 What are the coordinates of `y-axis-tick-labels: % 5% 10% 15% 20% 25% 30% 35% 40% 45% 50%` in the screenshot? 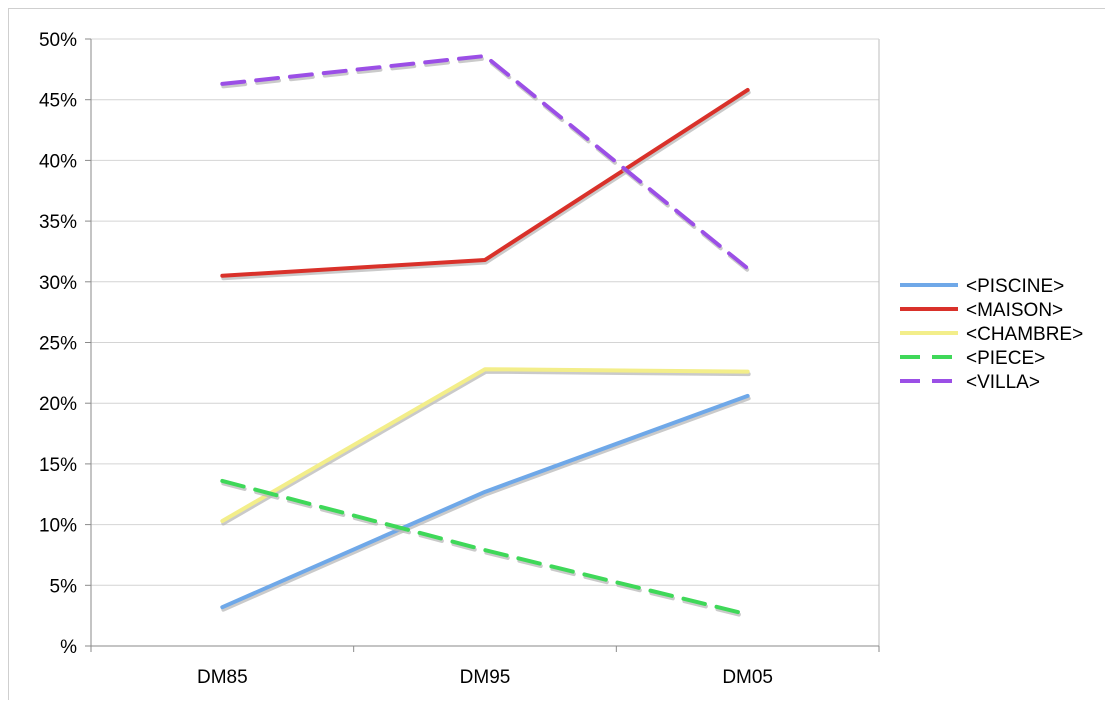 It's located at (58, 344).